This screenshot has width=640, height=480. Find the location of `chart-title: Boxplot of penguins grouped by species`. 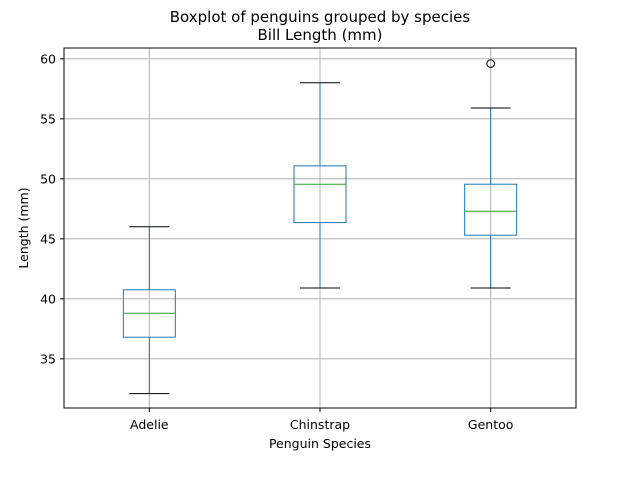

chart-title: Boxplot of penguins grouped by species is located at coordinates (320, 17).